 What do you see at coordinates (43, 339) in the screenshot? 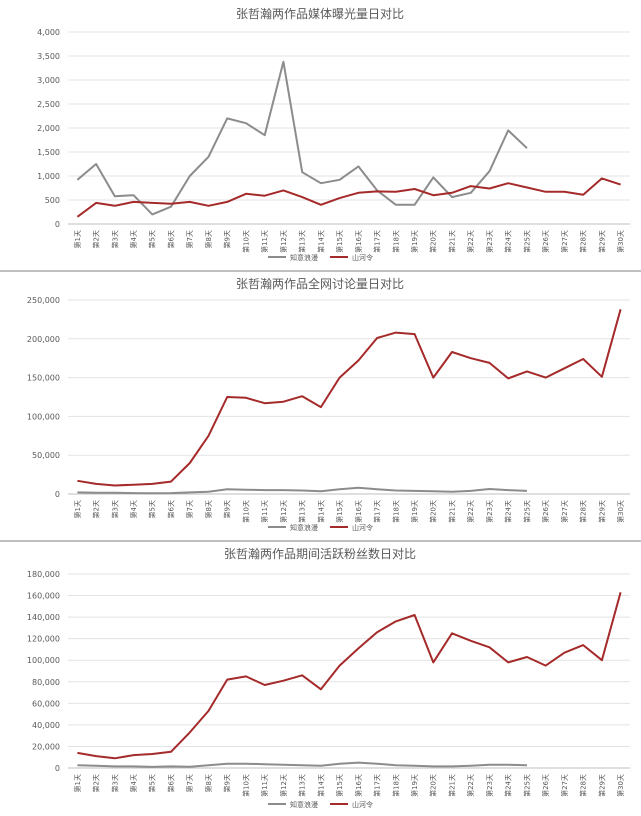
I see `y-tick-label: 200,000` at bounding box center [43, 339].